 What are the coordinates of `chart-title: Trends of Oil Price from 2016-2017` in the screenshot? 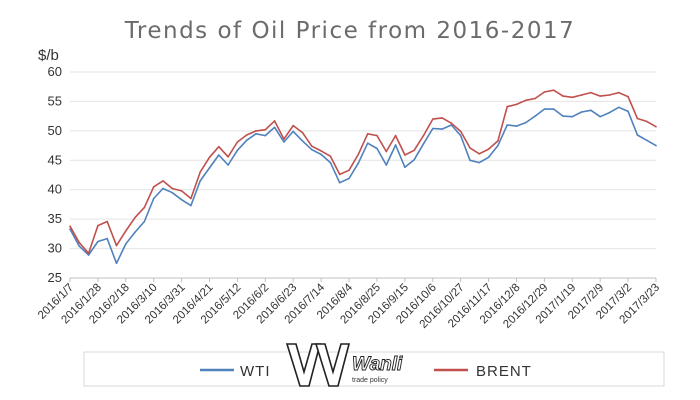 It's located at (350, 31).